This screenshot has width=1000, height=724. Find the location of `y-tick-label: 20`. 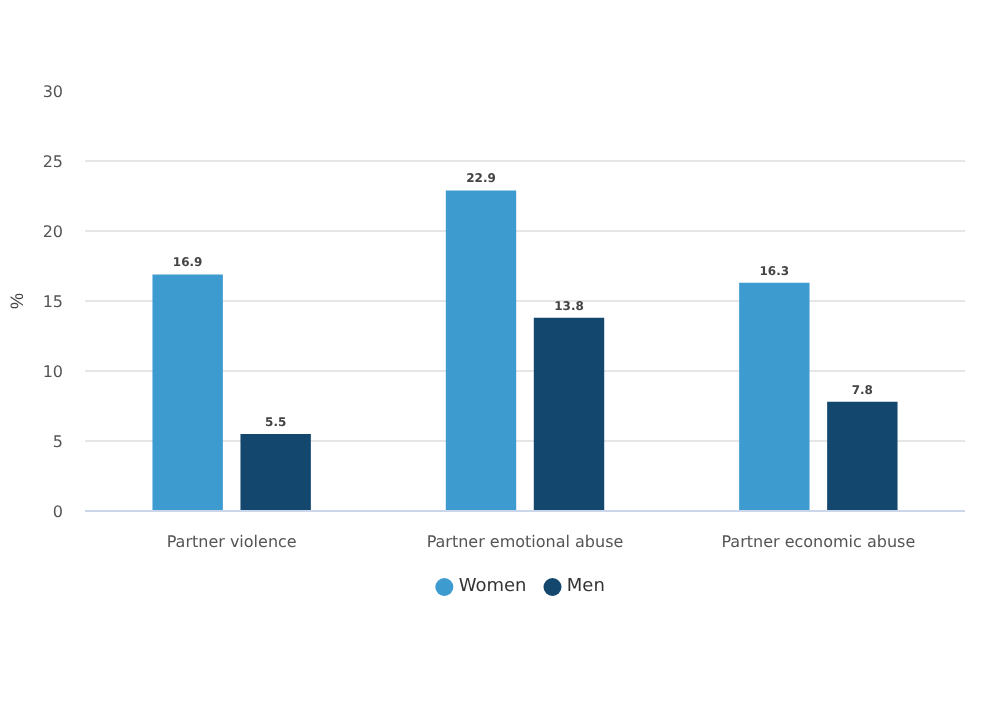

y-tick-label: 20 is located at coordinates (53, 232).